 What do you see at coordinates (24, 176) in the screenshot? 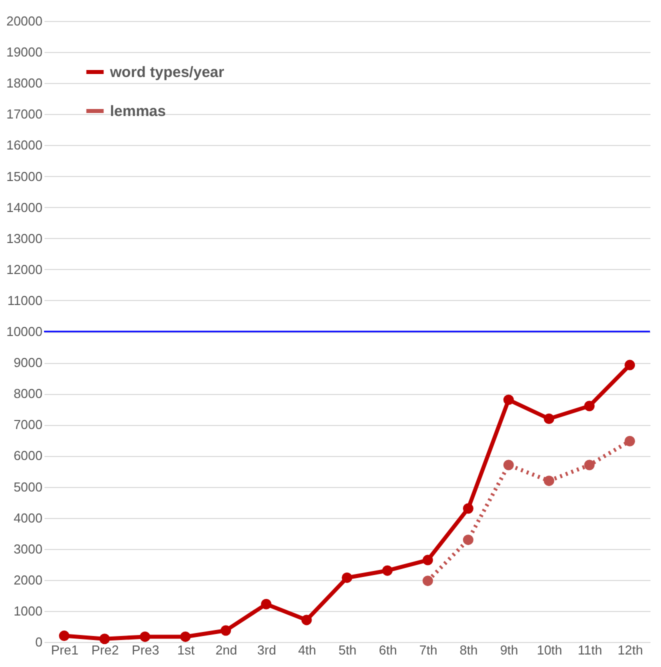
I see `y-tick-label: 15000` at bounding box center [24, 176].